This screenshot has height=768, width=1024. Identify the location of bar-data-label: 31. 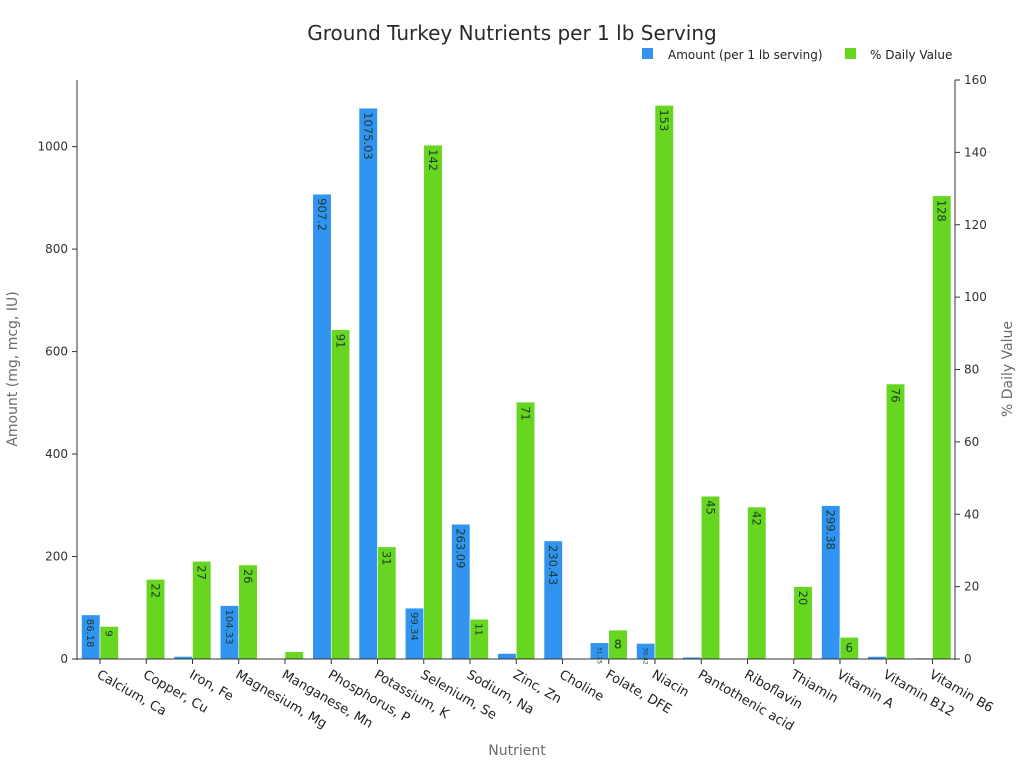
(387, 558).